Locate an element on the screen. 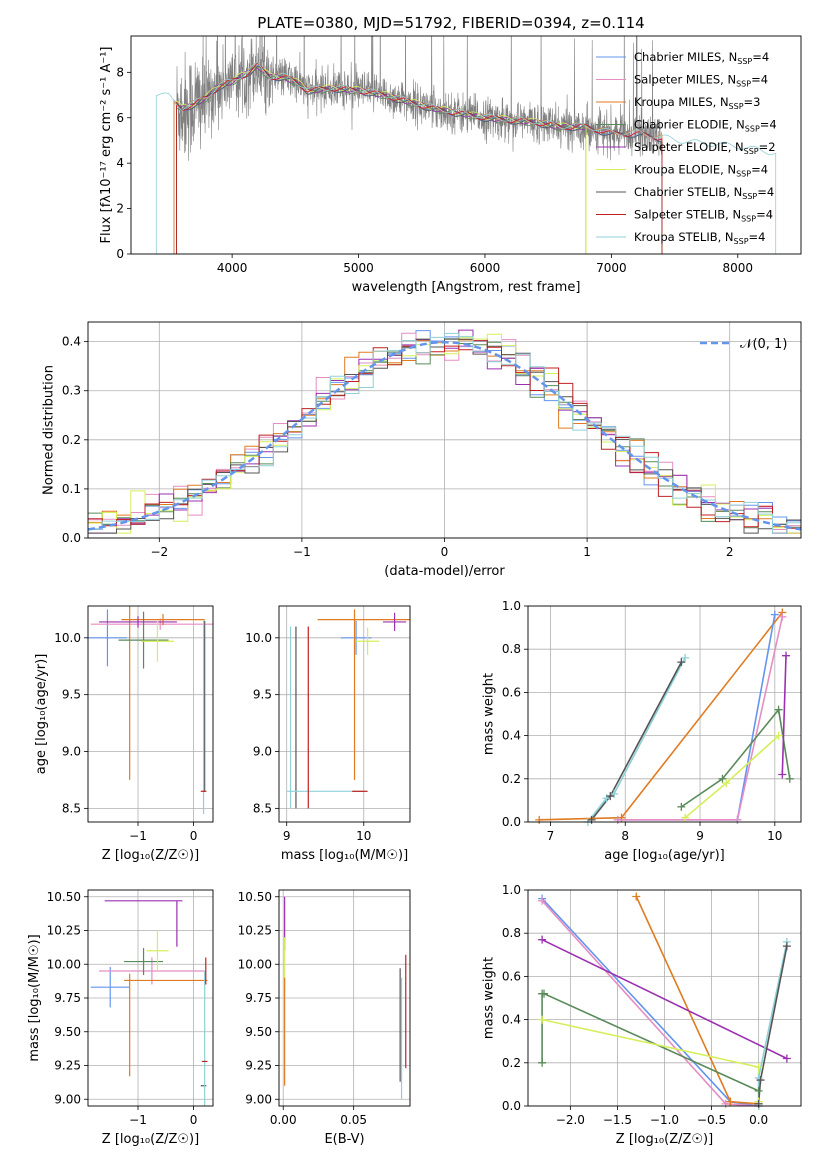 The image size is (819, 1170). legend-entry: Salpeter ELODIE, NSSP=2 is located at coordinates (705, 148).